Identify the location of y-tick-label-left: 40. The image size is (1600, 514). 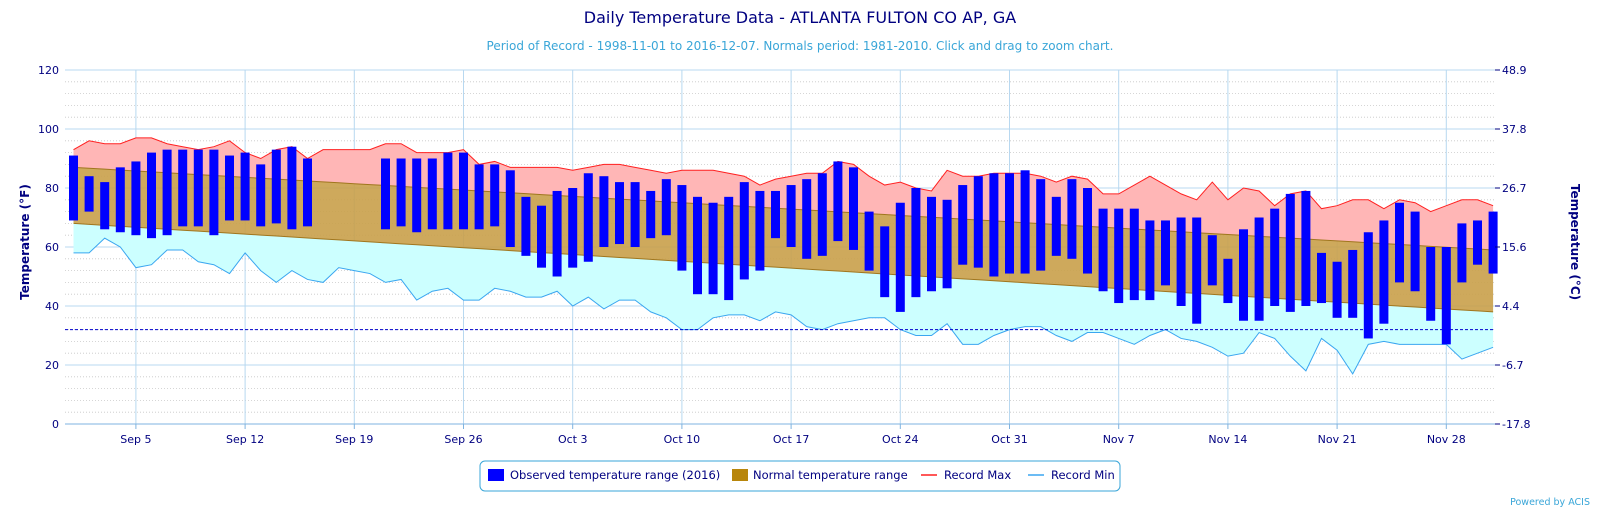
(52, 306).